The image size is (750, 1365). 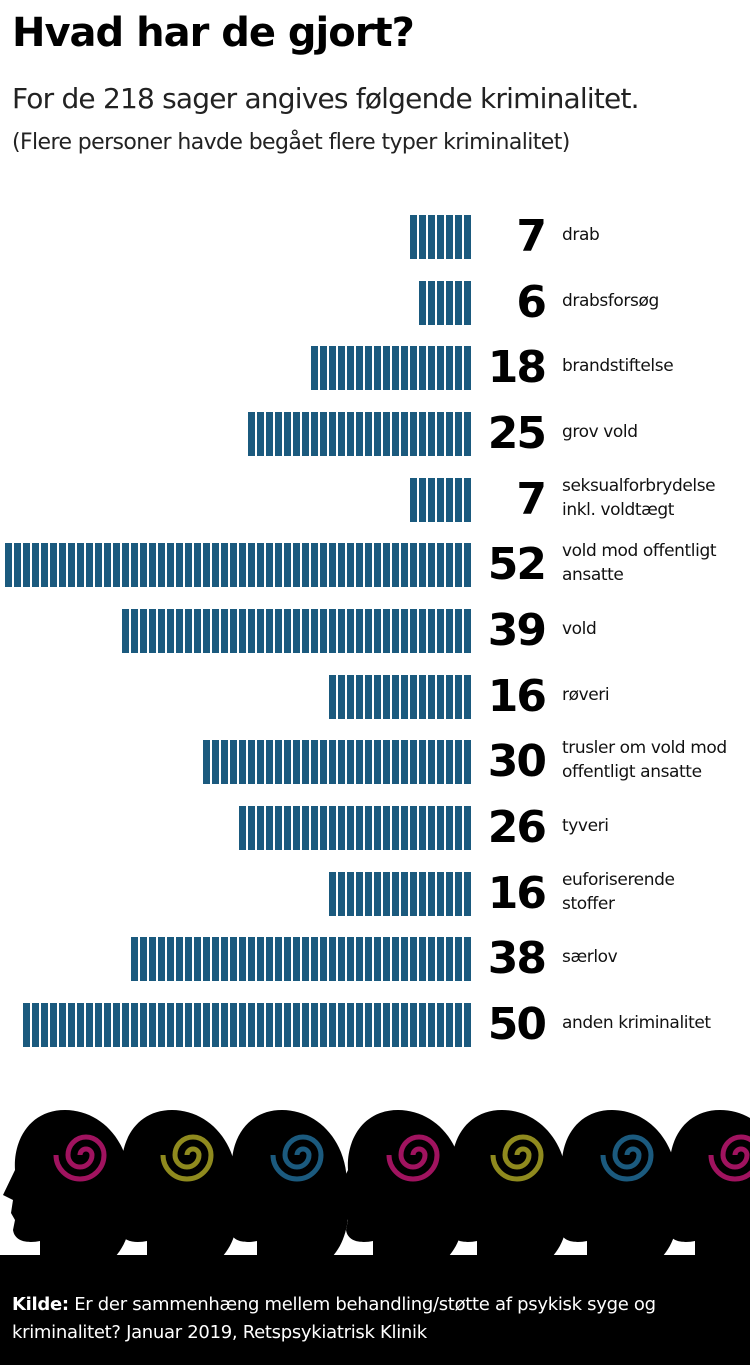 I want to click on value-label: 52, so click(x=517, y=565).